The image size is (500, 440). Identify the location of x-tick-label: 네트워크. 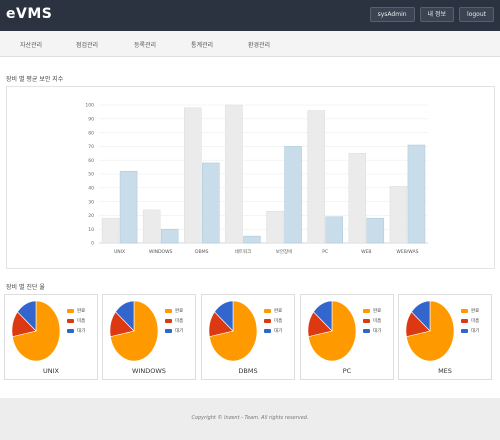
(243, 251).